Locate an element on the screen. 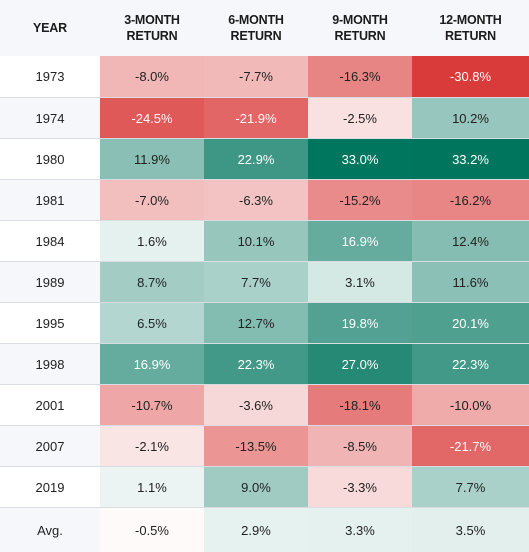 The width and height of the screenshot is (529, 552). return-cell: 1.6% is located at coordinates (152, 241).